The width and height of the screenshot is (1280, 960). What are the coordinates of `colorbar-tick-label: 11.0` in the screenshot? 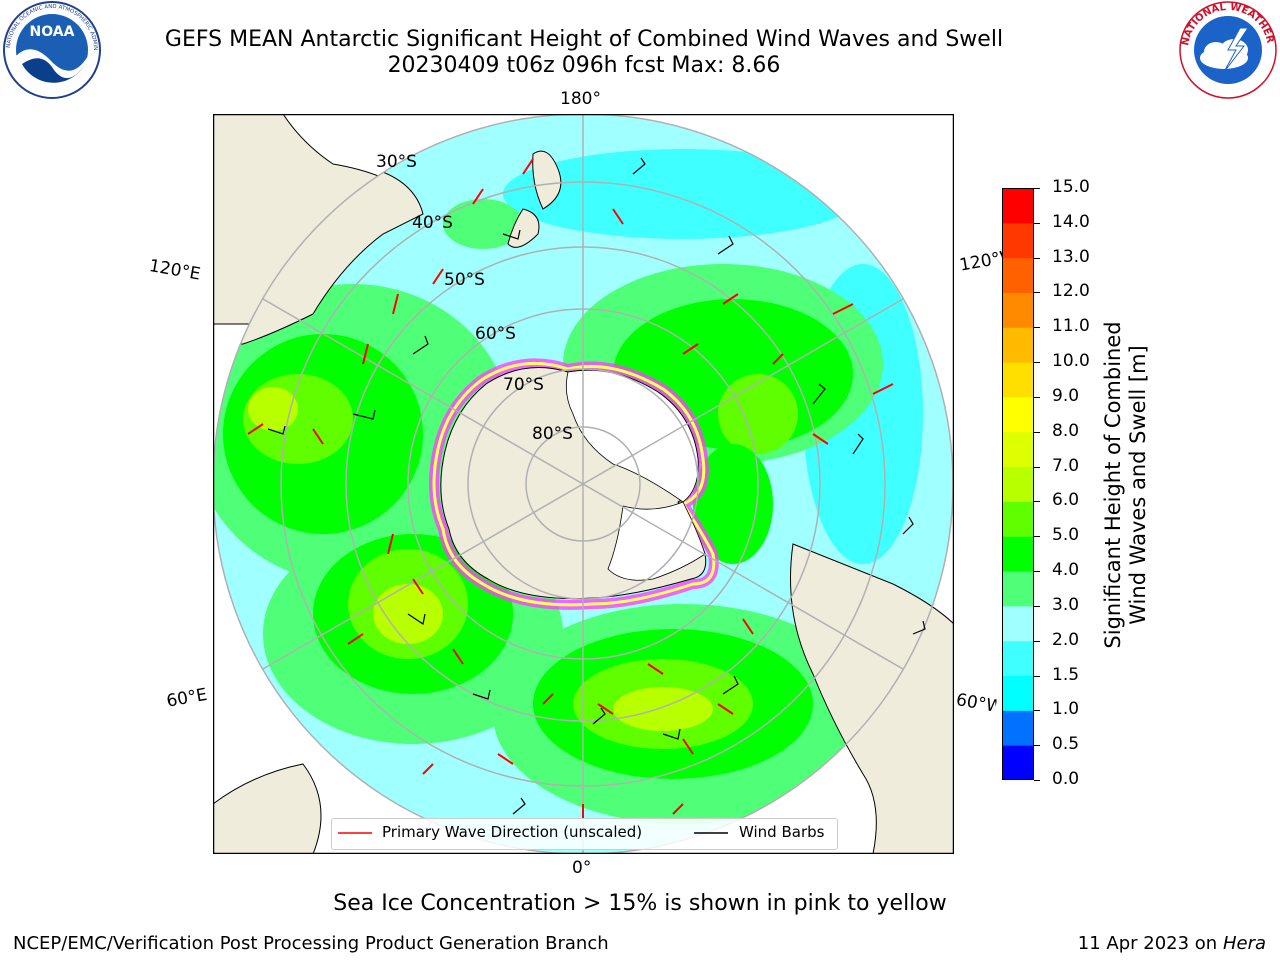 It's located at (1071, 326).